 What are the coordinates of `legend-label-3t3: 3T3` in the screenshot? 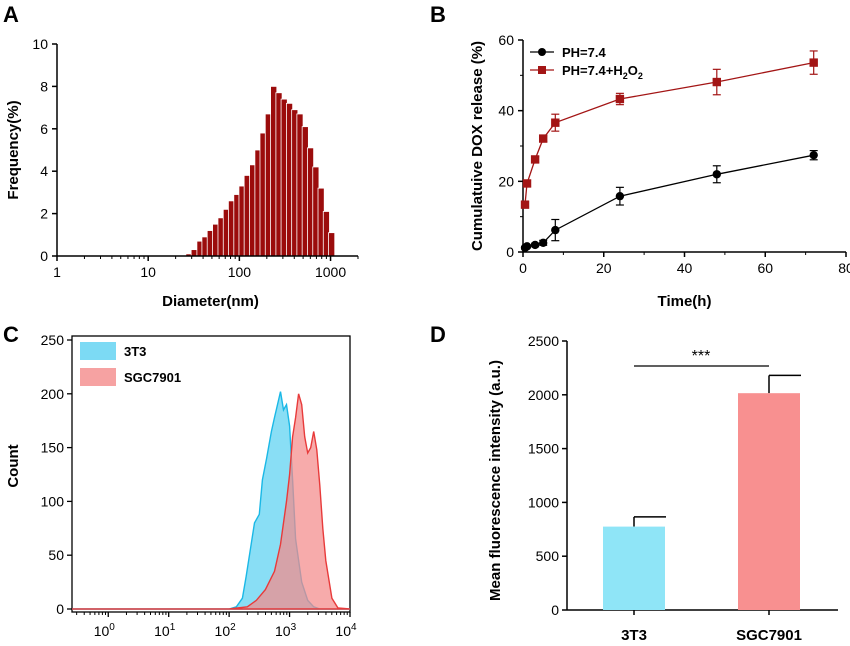 It's located at (135, 351).